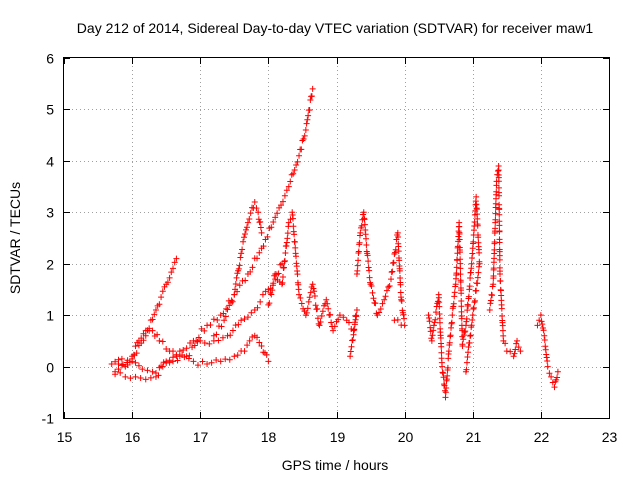 The width and height of the screenshot is (640, 480). Describe the element at coordinates (269, 437) in the screenshot. I see `x-tick-label: 18` at that location.